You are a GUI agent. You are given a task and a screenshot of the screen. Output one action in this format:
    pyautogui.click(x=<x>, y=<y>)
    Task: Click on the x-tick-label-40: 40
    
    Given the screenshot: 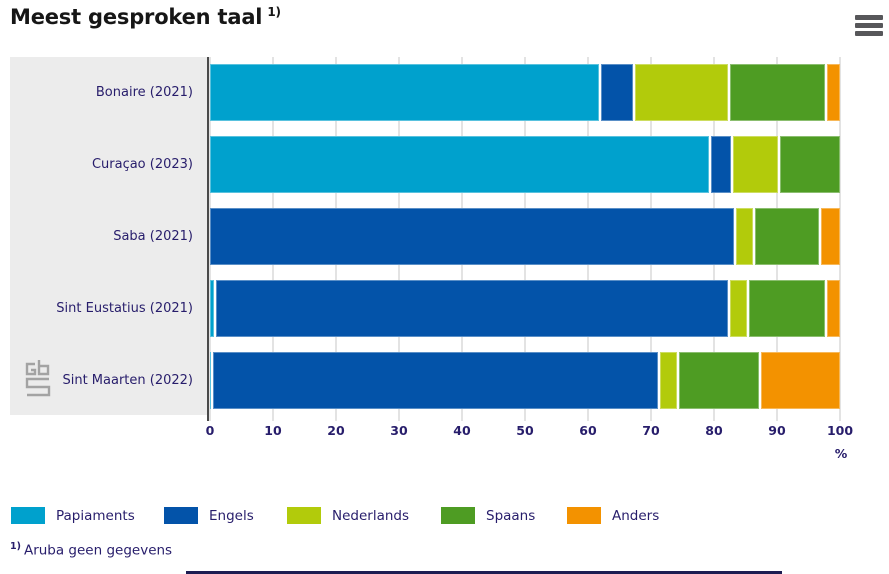 What is the action you would take?
    pyautogui.click(x=462, y=430)
    